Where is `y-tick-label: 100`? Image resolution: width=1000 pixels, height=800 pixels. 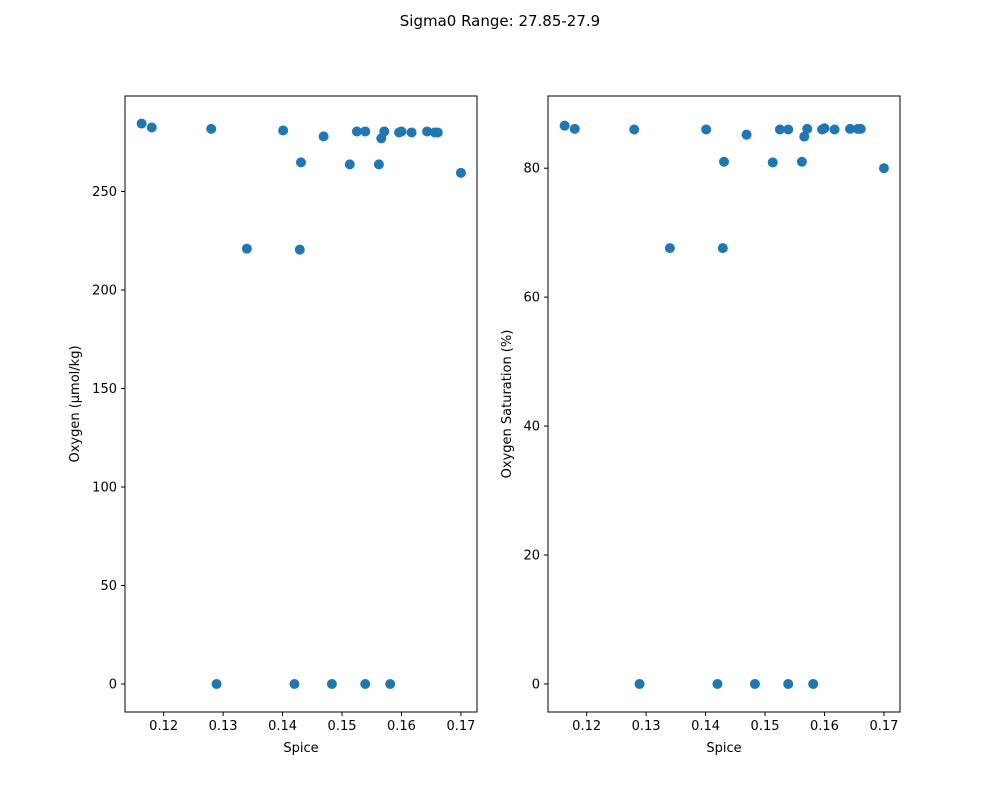
y-tick-label: 100 is located at coordinates (104, 488).